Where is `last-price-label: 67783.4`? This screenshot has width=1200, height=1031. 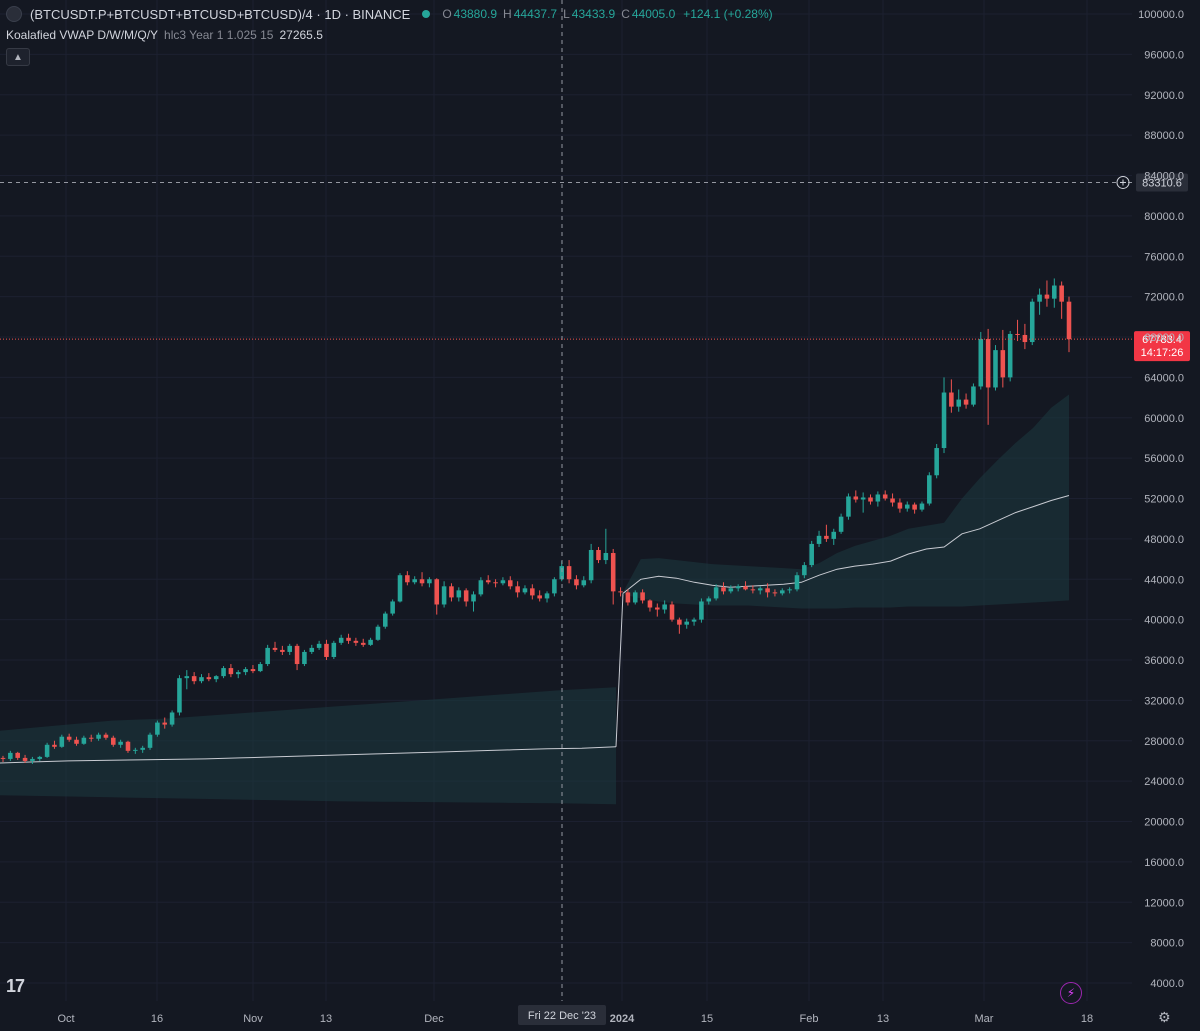 last-price-label: 67783.4 is located at coordinates (1162, 340).